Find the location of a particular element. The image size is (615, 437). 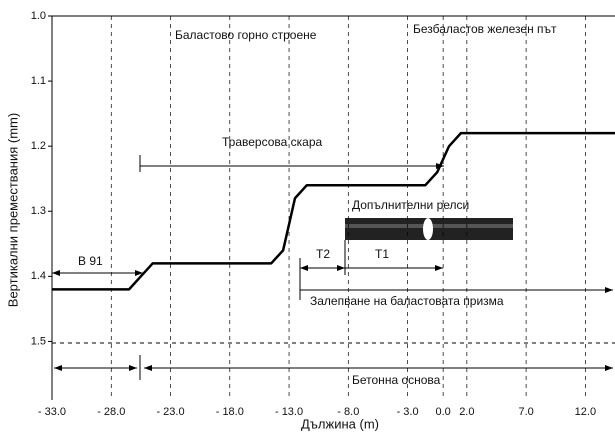

annotation: Траверсова скара is located at coordinates (272, 142).